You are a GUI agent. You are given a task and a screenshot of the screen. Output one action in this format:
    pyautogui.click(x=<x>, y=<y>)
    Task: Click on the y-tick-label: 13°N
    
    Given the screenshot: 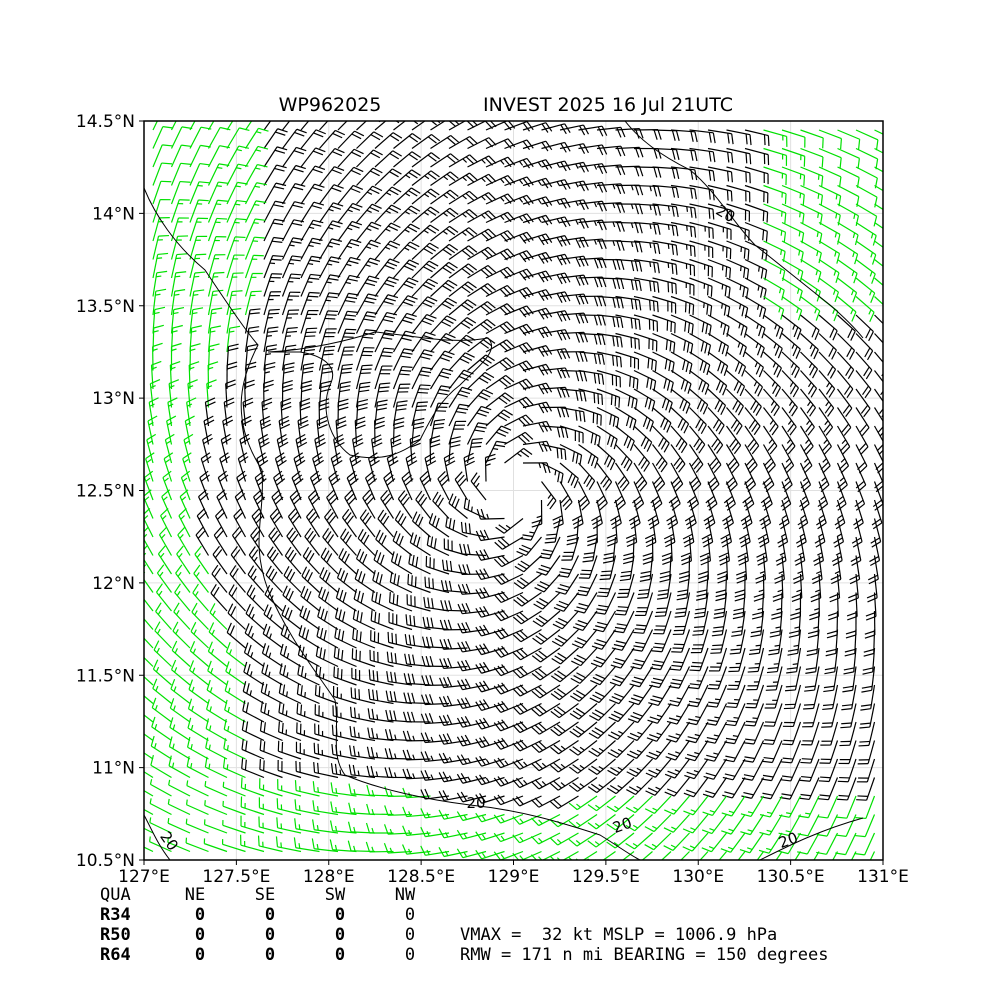 What is the action you would take?
    pyautogui.click(x=113, y=399)
    